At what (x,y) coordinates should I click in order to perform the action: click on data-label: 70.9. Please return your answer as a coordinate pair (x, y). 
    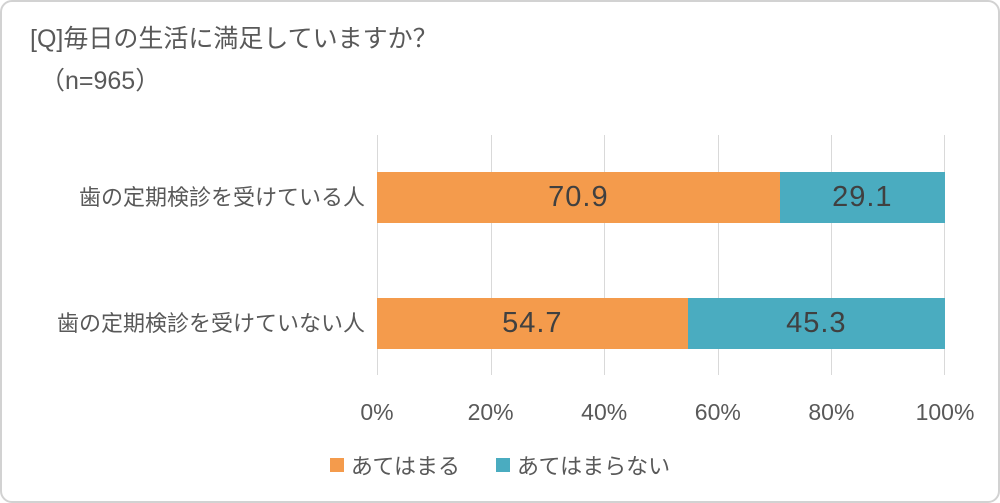
    Looking at the image, I should click on (578, 197).